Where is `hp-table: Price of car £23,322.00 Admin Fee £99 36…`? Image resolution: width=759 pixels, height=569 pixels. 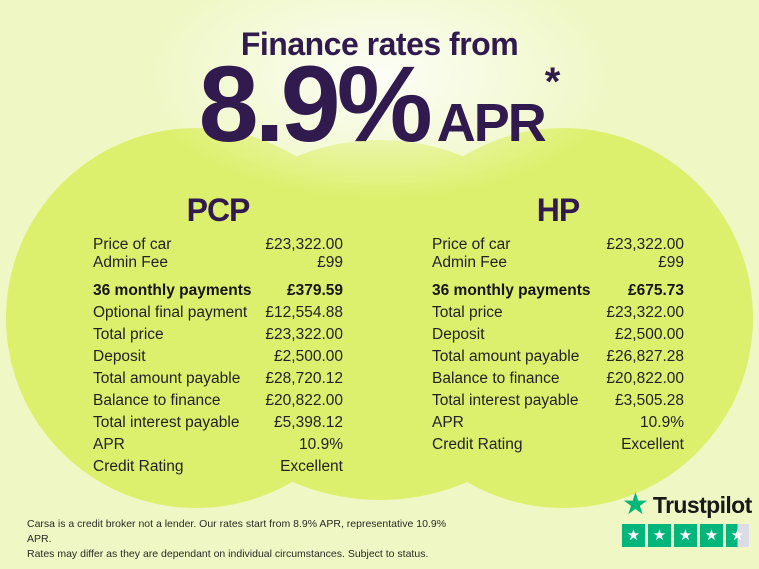 hp-table: Price of car £23,322.00 Admin Fee £99 36… is located at coordinates (558, 345).